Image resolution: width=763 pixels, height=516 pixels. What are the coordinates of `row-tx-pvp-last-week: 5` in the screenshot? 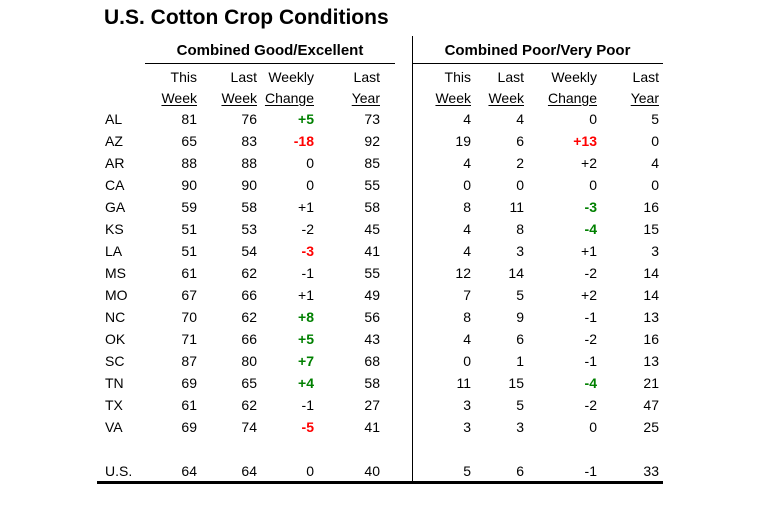 It's located at (520, 405).